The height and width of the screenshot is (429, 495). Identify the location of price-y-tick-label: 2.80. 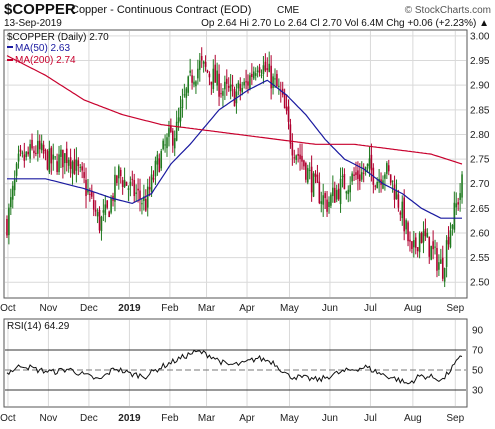
(480, 135).